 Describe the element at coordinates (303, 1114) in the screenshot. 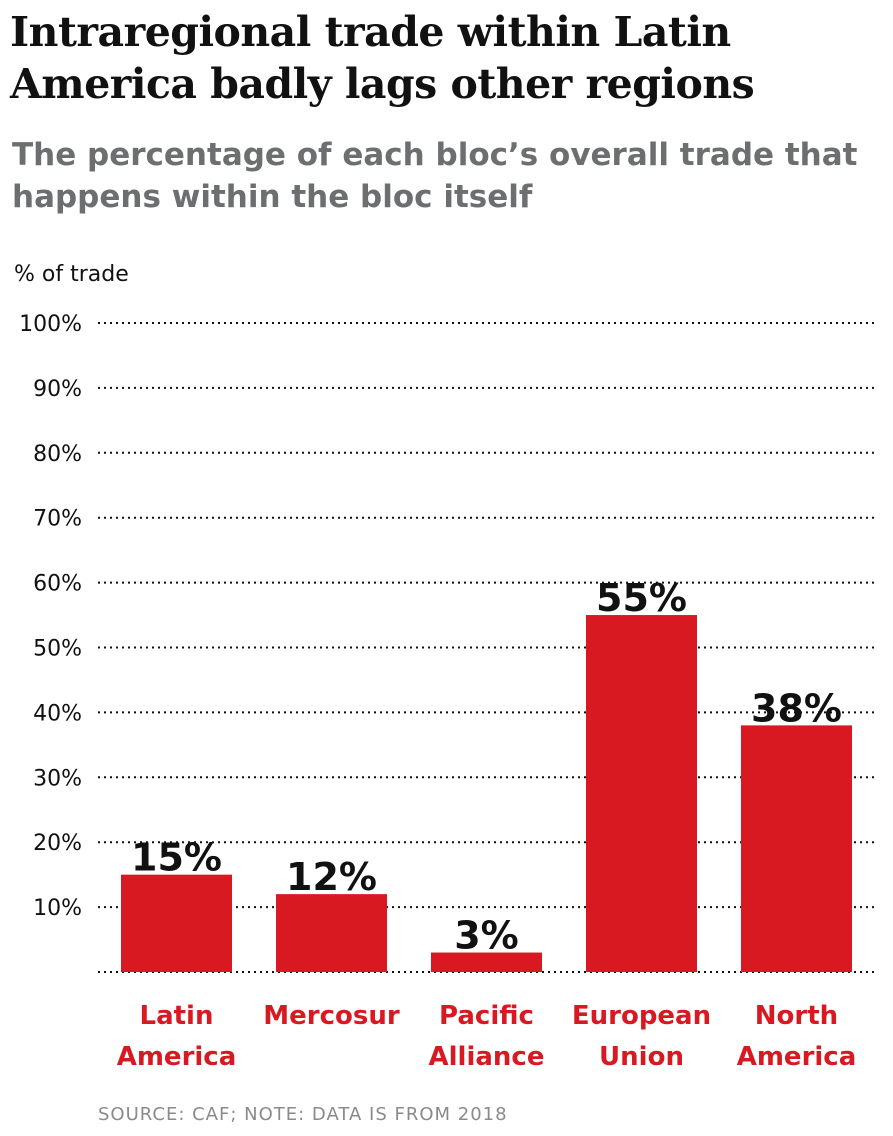

I see `source-note: SOURCE: CAF; NOTE: DATA IS FROM 2018` at that location.